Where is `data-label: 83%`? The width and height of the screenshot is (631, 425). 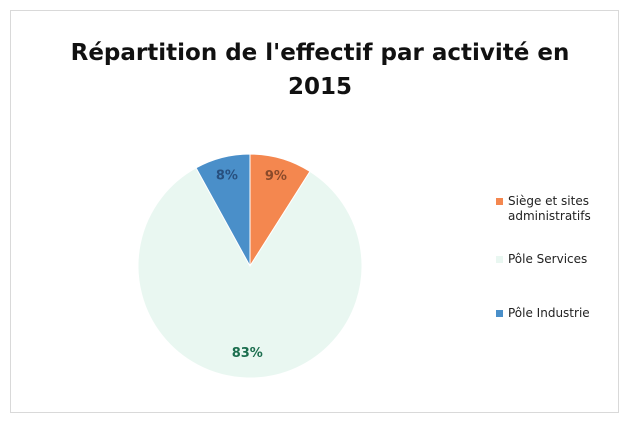 data-label: 83% is located at coordinates (247, 353).